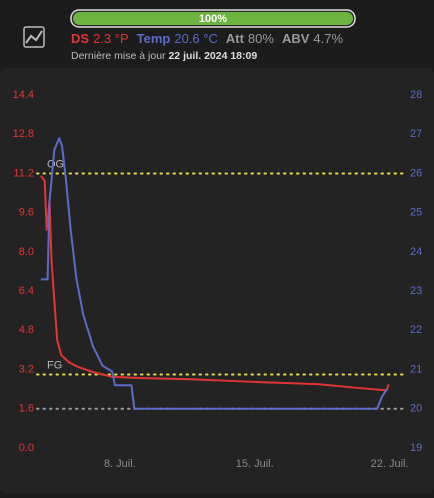 Image resolution: width=434 pixels, height=498 pixels. What do you see at coordinates (416, 134) in the screenshot?
I see `y2-tick-label: 27` at bounding box center [416, 134].